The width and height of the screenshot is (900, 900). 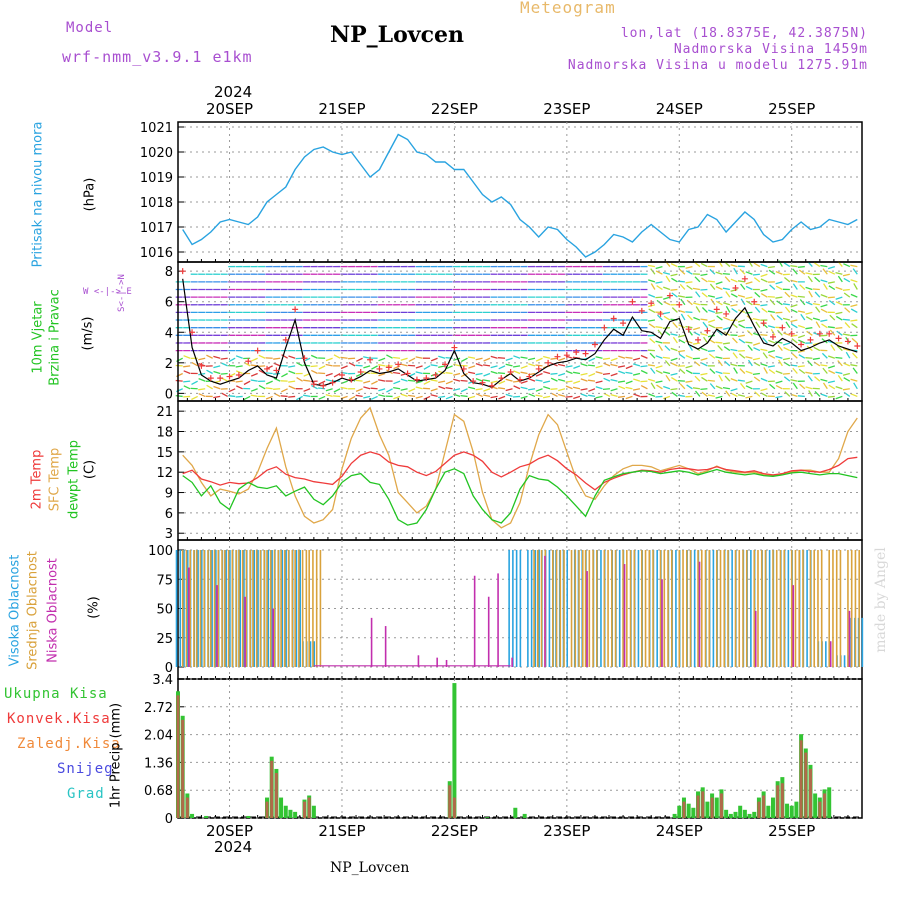 I want to click on panel-frame, so click(x=520, y=748).